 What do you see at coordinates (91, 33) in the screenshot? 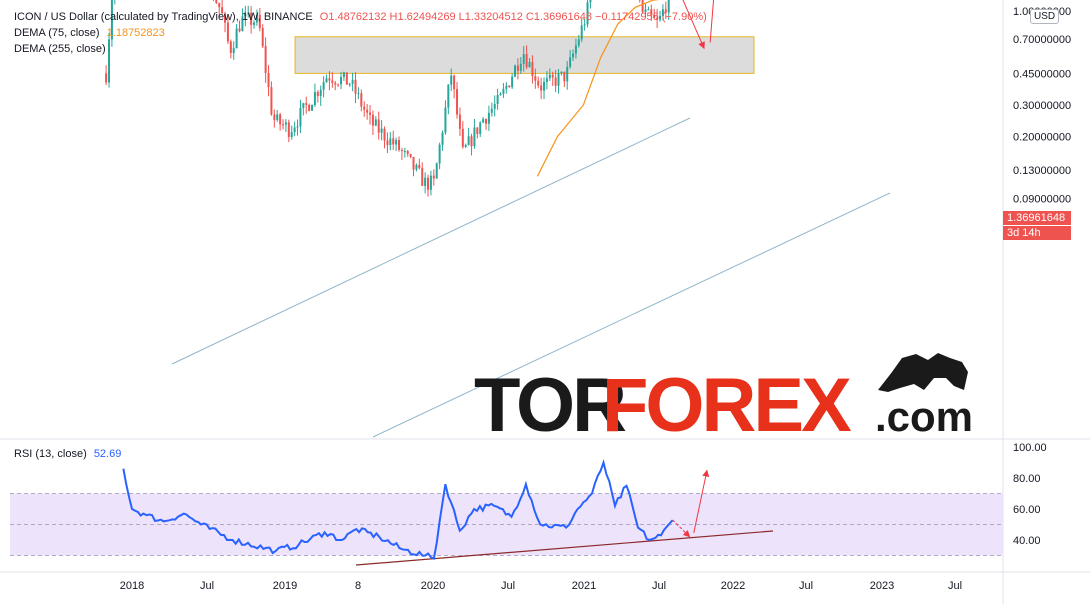
I see `dema75-legend: DEMA (75, close) 1.18752823` at bounding box center [91, 33].